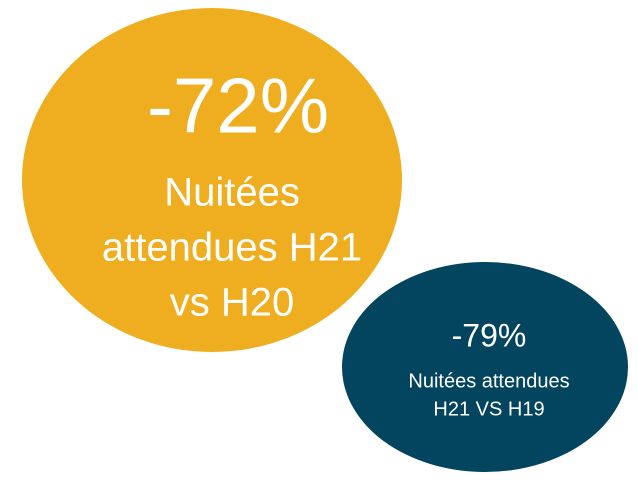 This screenshot has height=483, width=638. Describe the element at coordinates (489, 335) in the screenshot. I see `small-figure: -79%` at that location.